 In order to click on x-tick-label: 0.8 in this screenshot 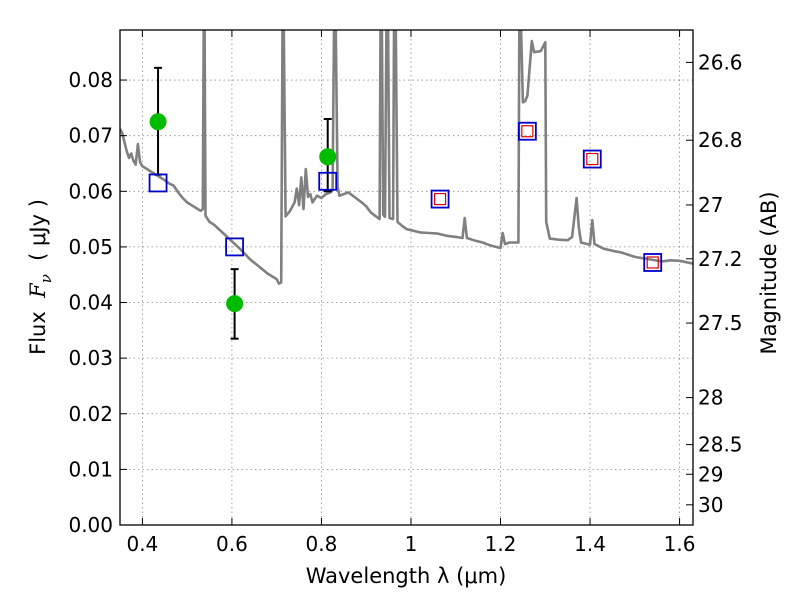, I will do `click(322, 544)`.